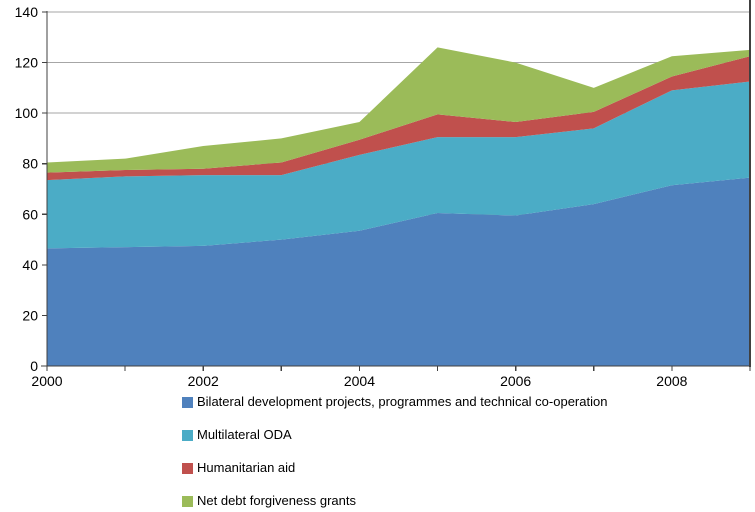 This screenshot has width=755, height=512. I want to click on legend-swatch-debt-forgiveness, so click(187, 501).